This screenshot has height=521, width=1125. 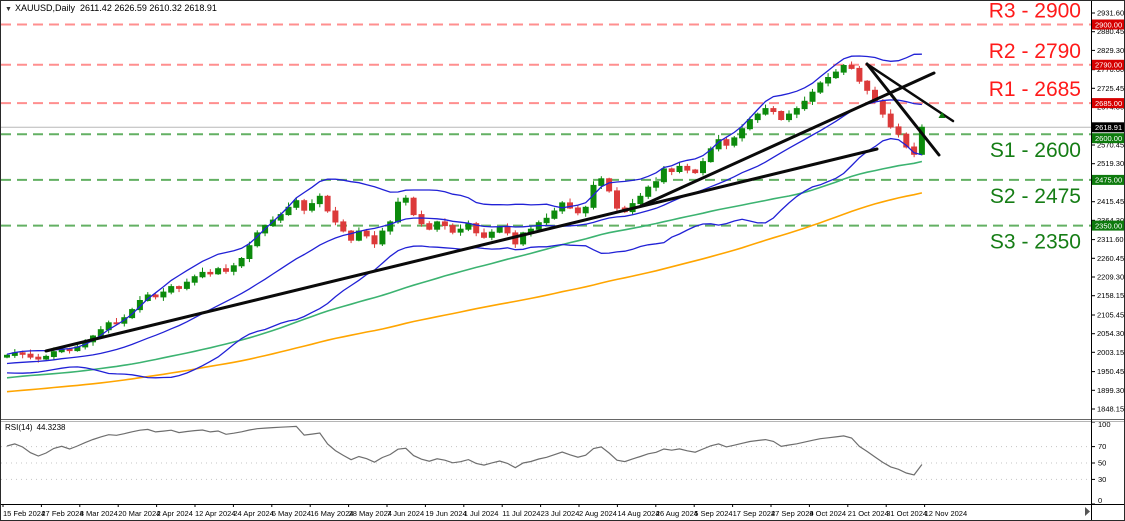 I want to click on time-axis-label: 31 Oct 2024, so click(x=906, y=513).